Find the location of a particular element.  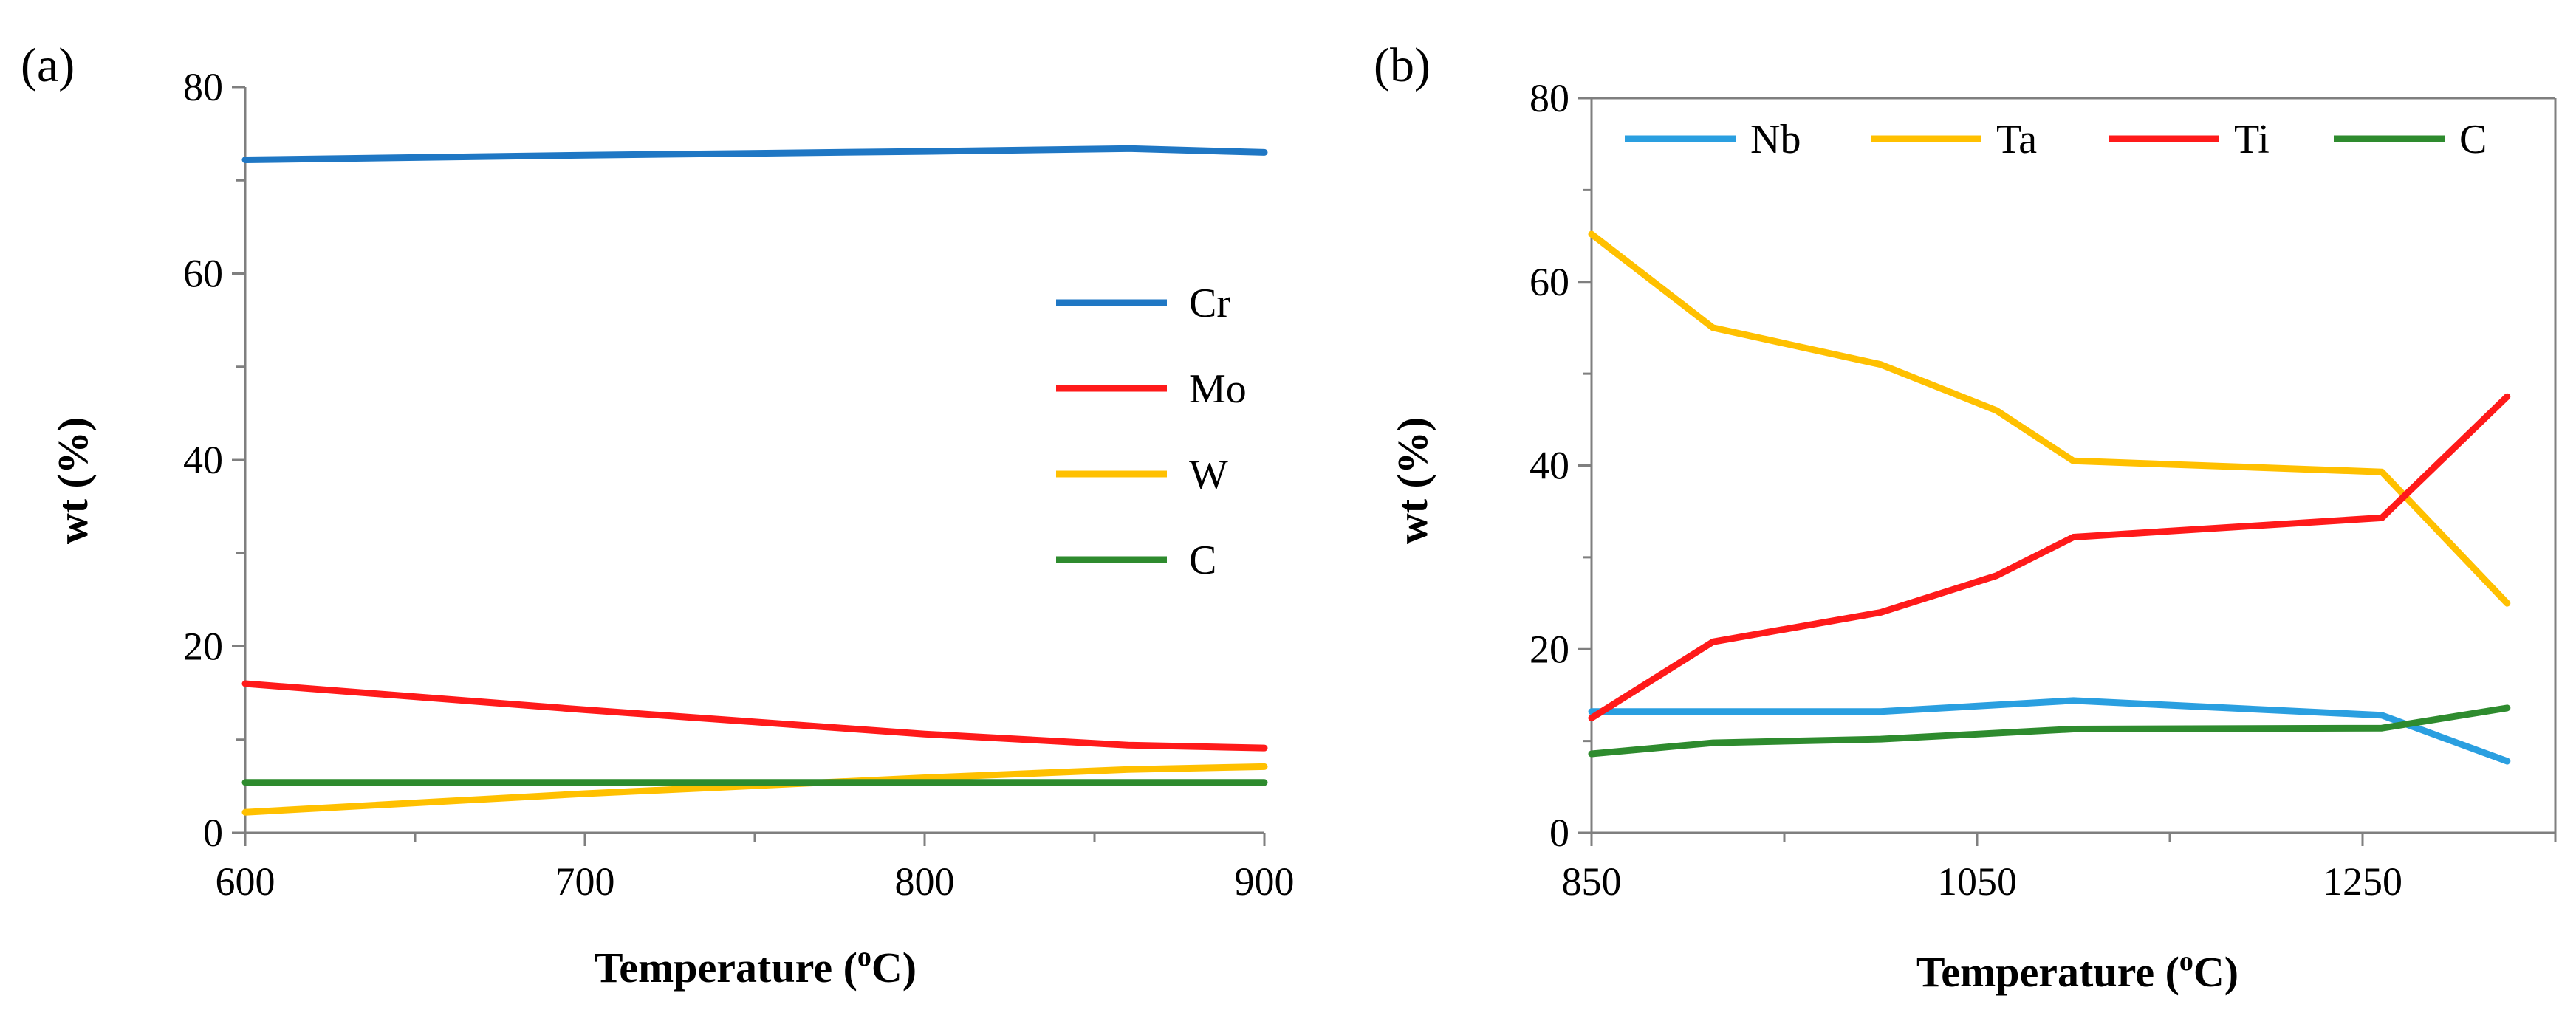

panel-b-legend-label-ti: Ti is located at coordinates (2252, 139).